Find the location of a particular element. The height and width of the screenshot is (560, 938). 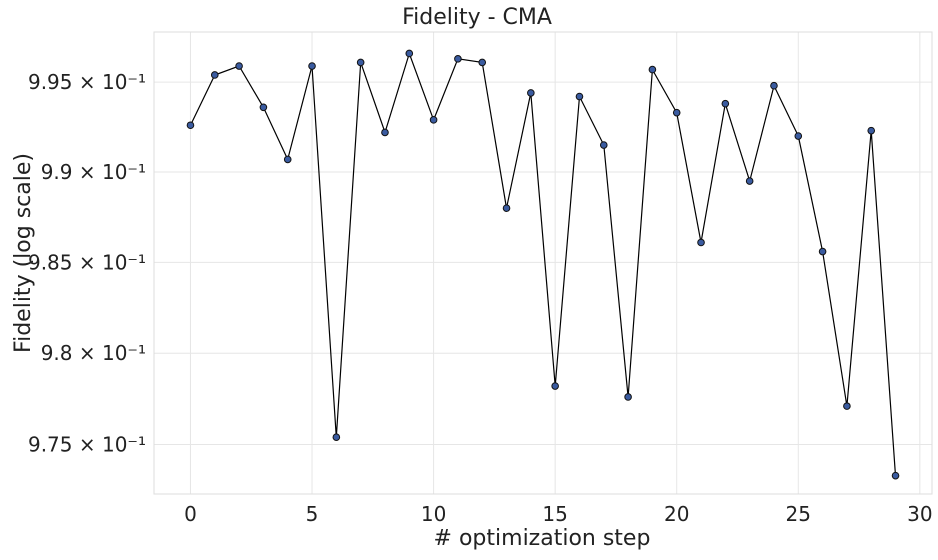

x-tick-label: 30 is located at coordinates (919, 514).